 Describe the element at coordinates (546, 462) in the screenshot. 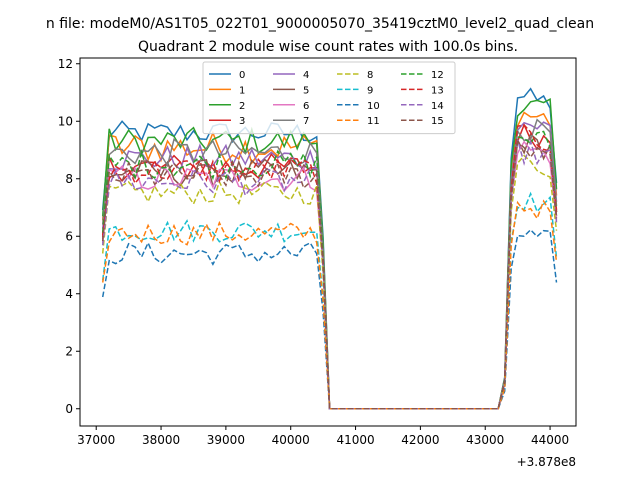

I see `x-offset-label: +3.878e8` at that location.